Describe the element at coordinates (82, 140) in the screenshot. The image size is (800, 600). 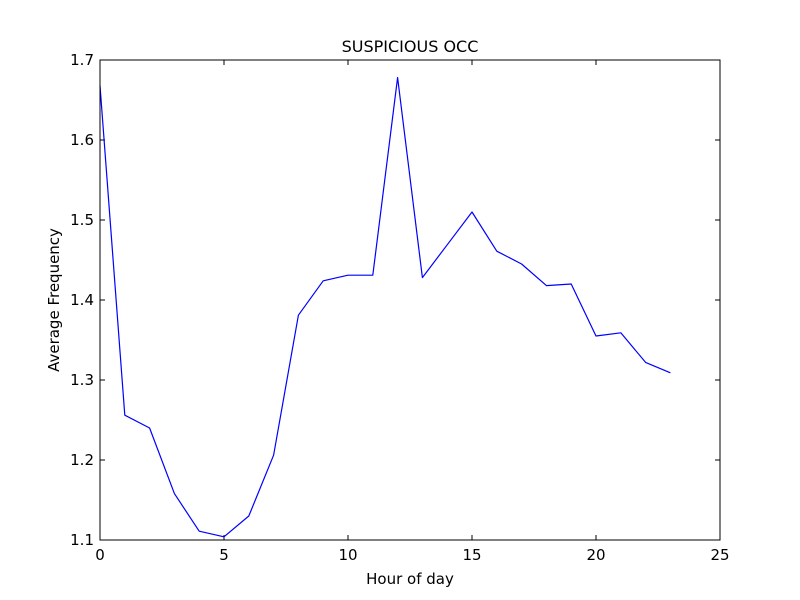
I see `y-tick-label: 1.6` at that location.